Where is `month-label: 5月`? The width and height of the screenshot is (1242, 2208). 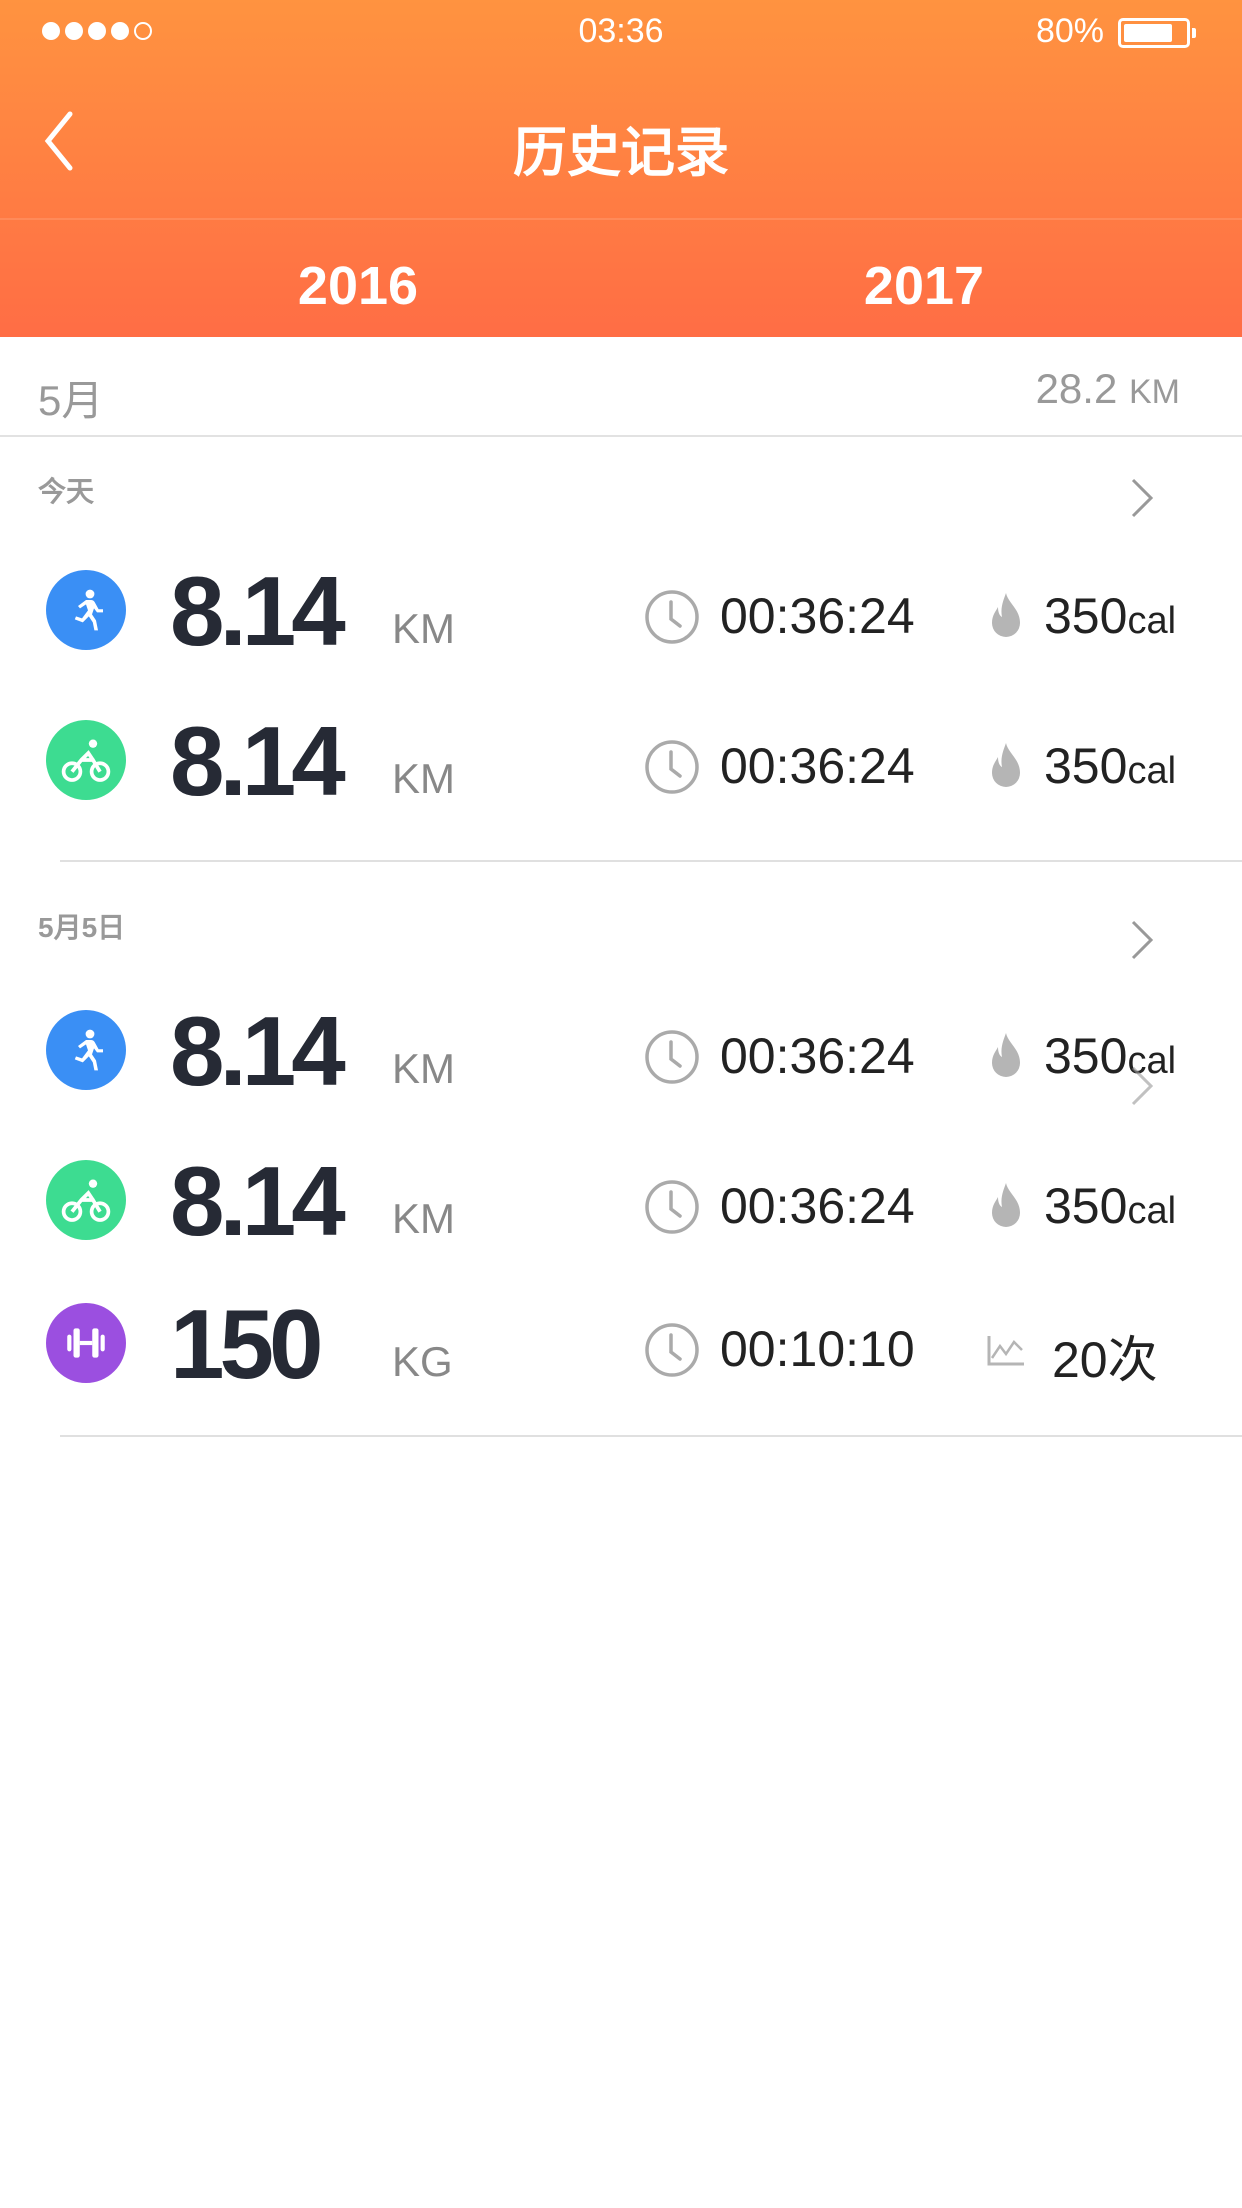
month-label: 5月 is located at coordinates (71, 400).